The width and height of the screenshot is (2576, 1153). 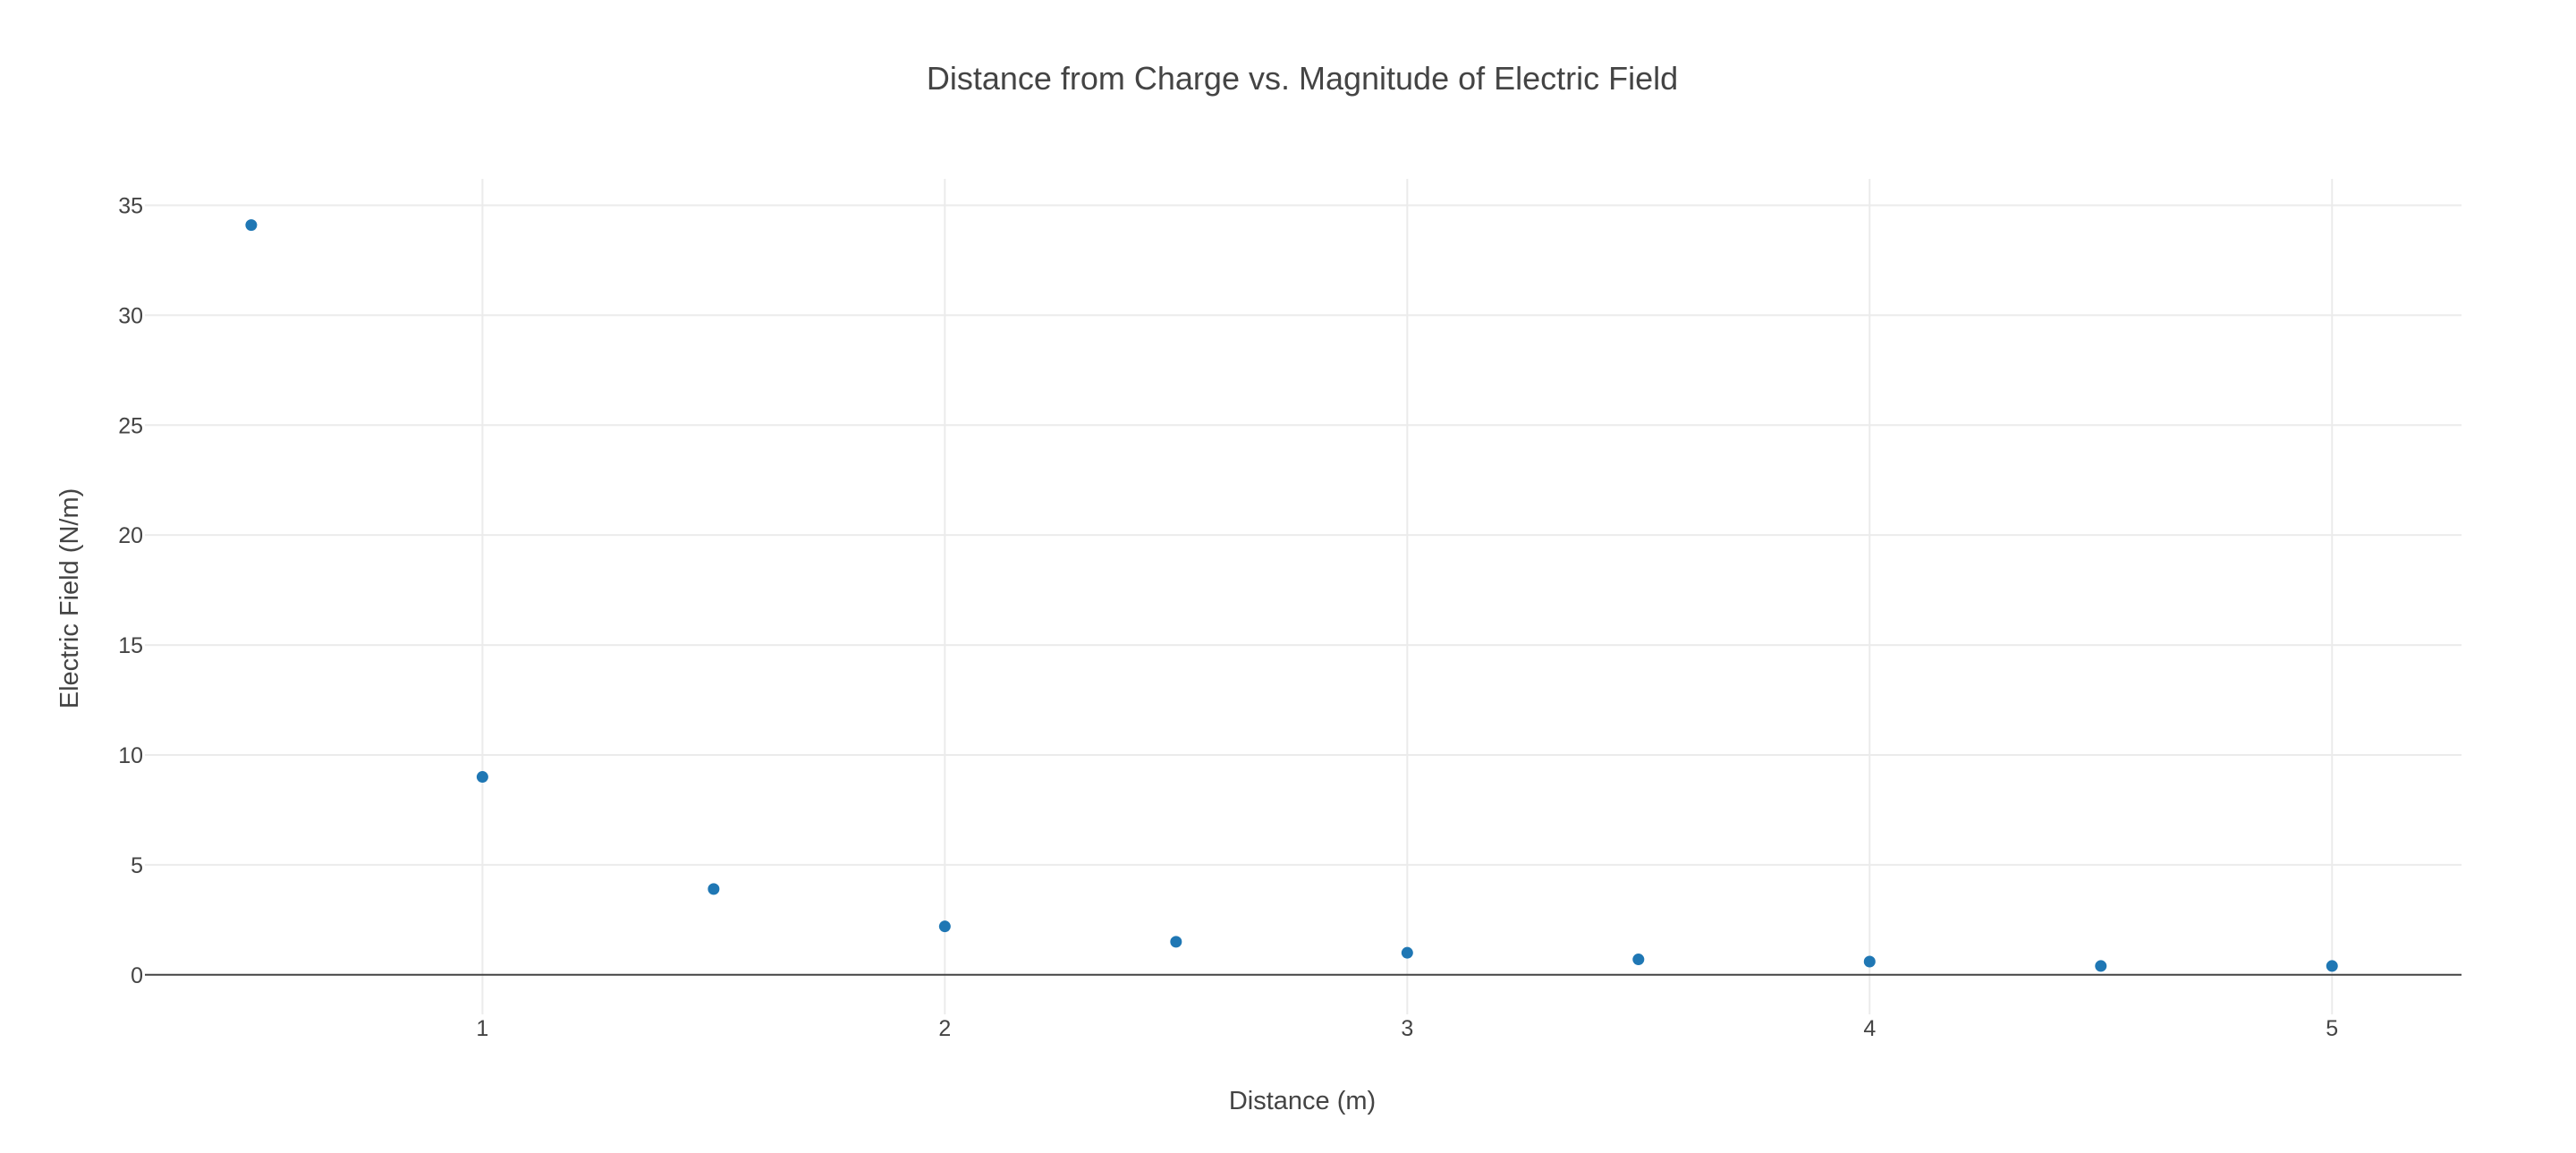 I want to click on y-tick-label: 10, so click(x=130, y=756).